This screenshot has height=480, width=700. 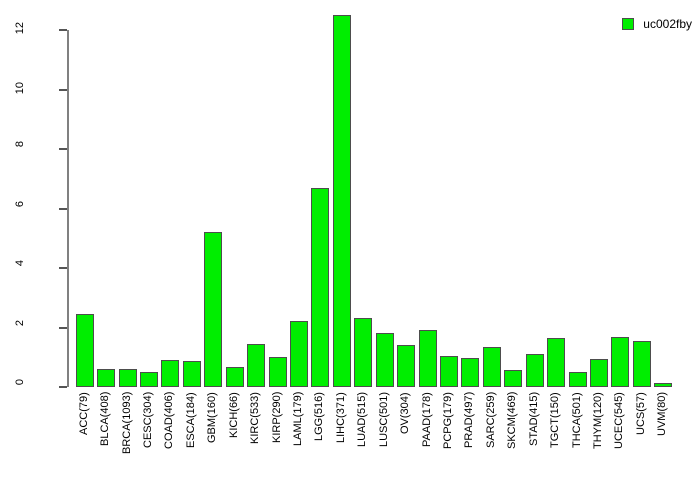 What do you see at coordinates (512, 421) in the screenshot?
I see `x-axis-tick-label: SKCM(469)` at bounding box center [512, 421].